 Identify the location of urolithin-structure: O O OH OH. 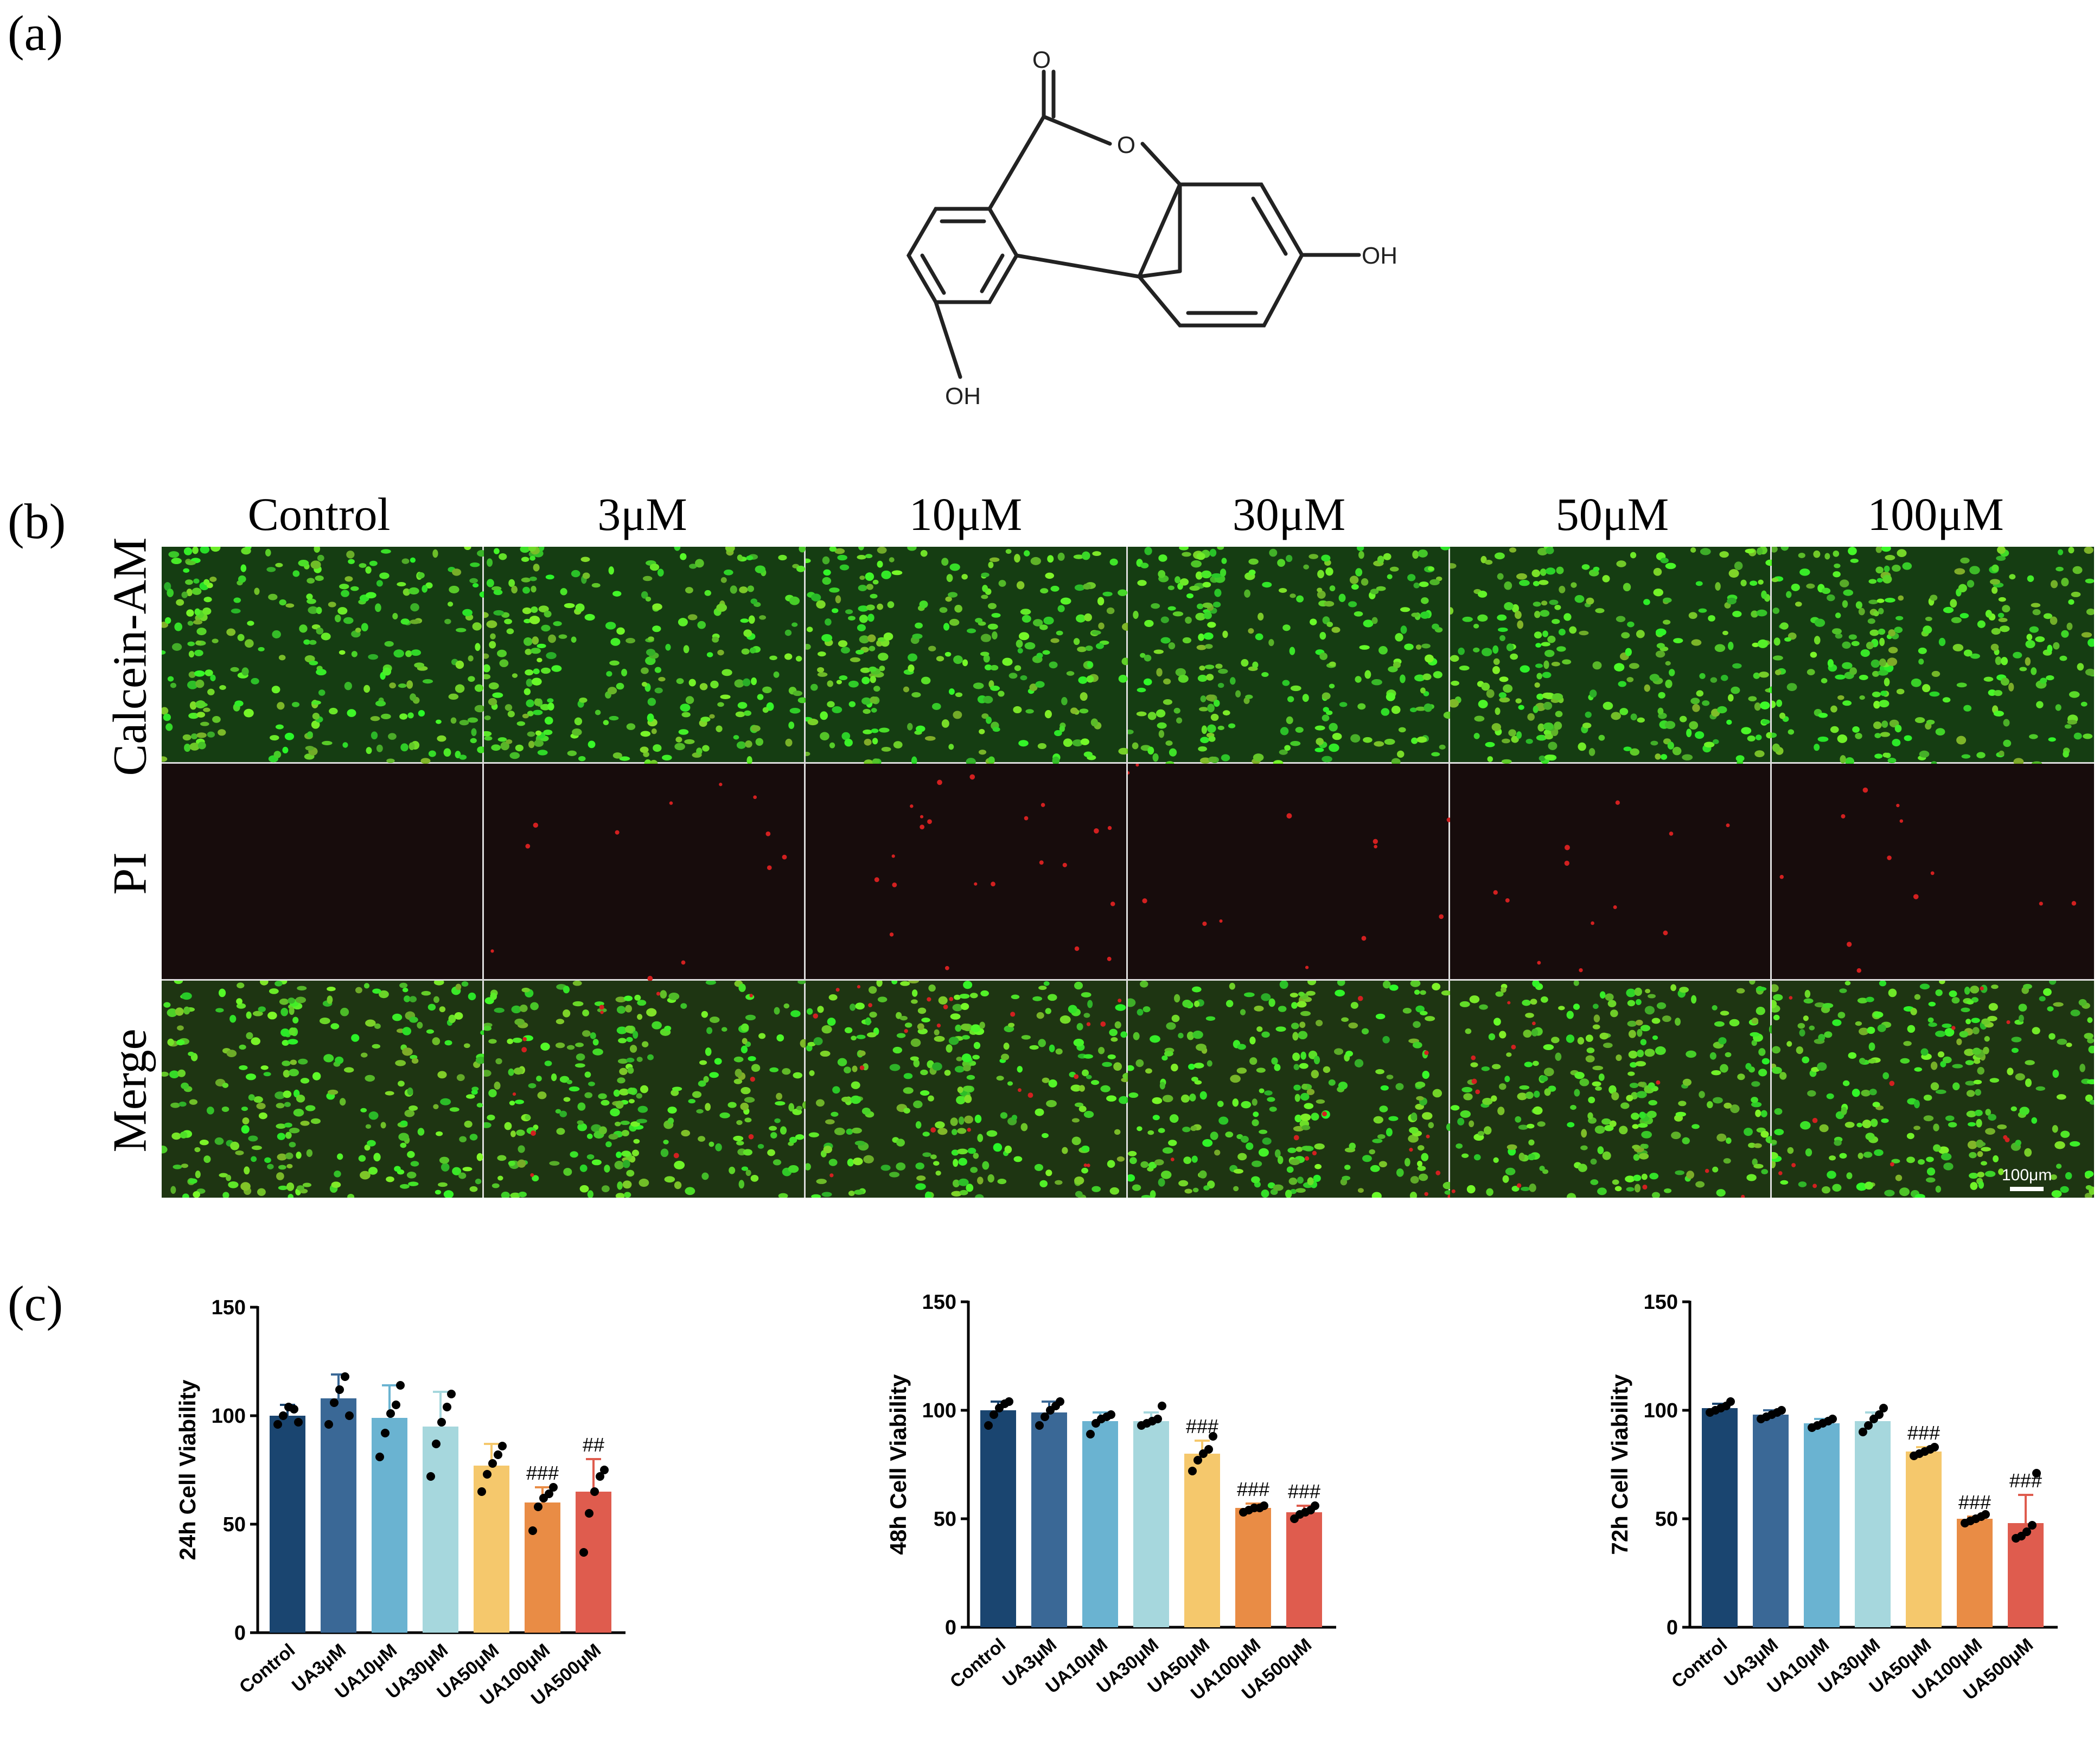
(1151, 228).